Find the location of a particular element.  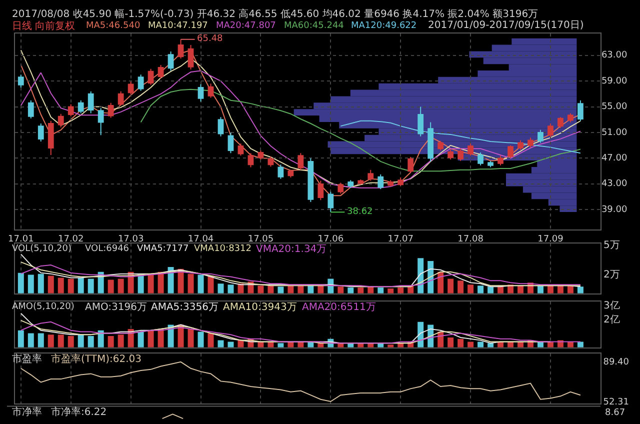

y-tick-label: 43.00 is located at coordinates (614, 184).